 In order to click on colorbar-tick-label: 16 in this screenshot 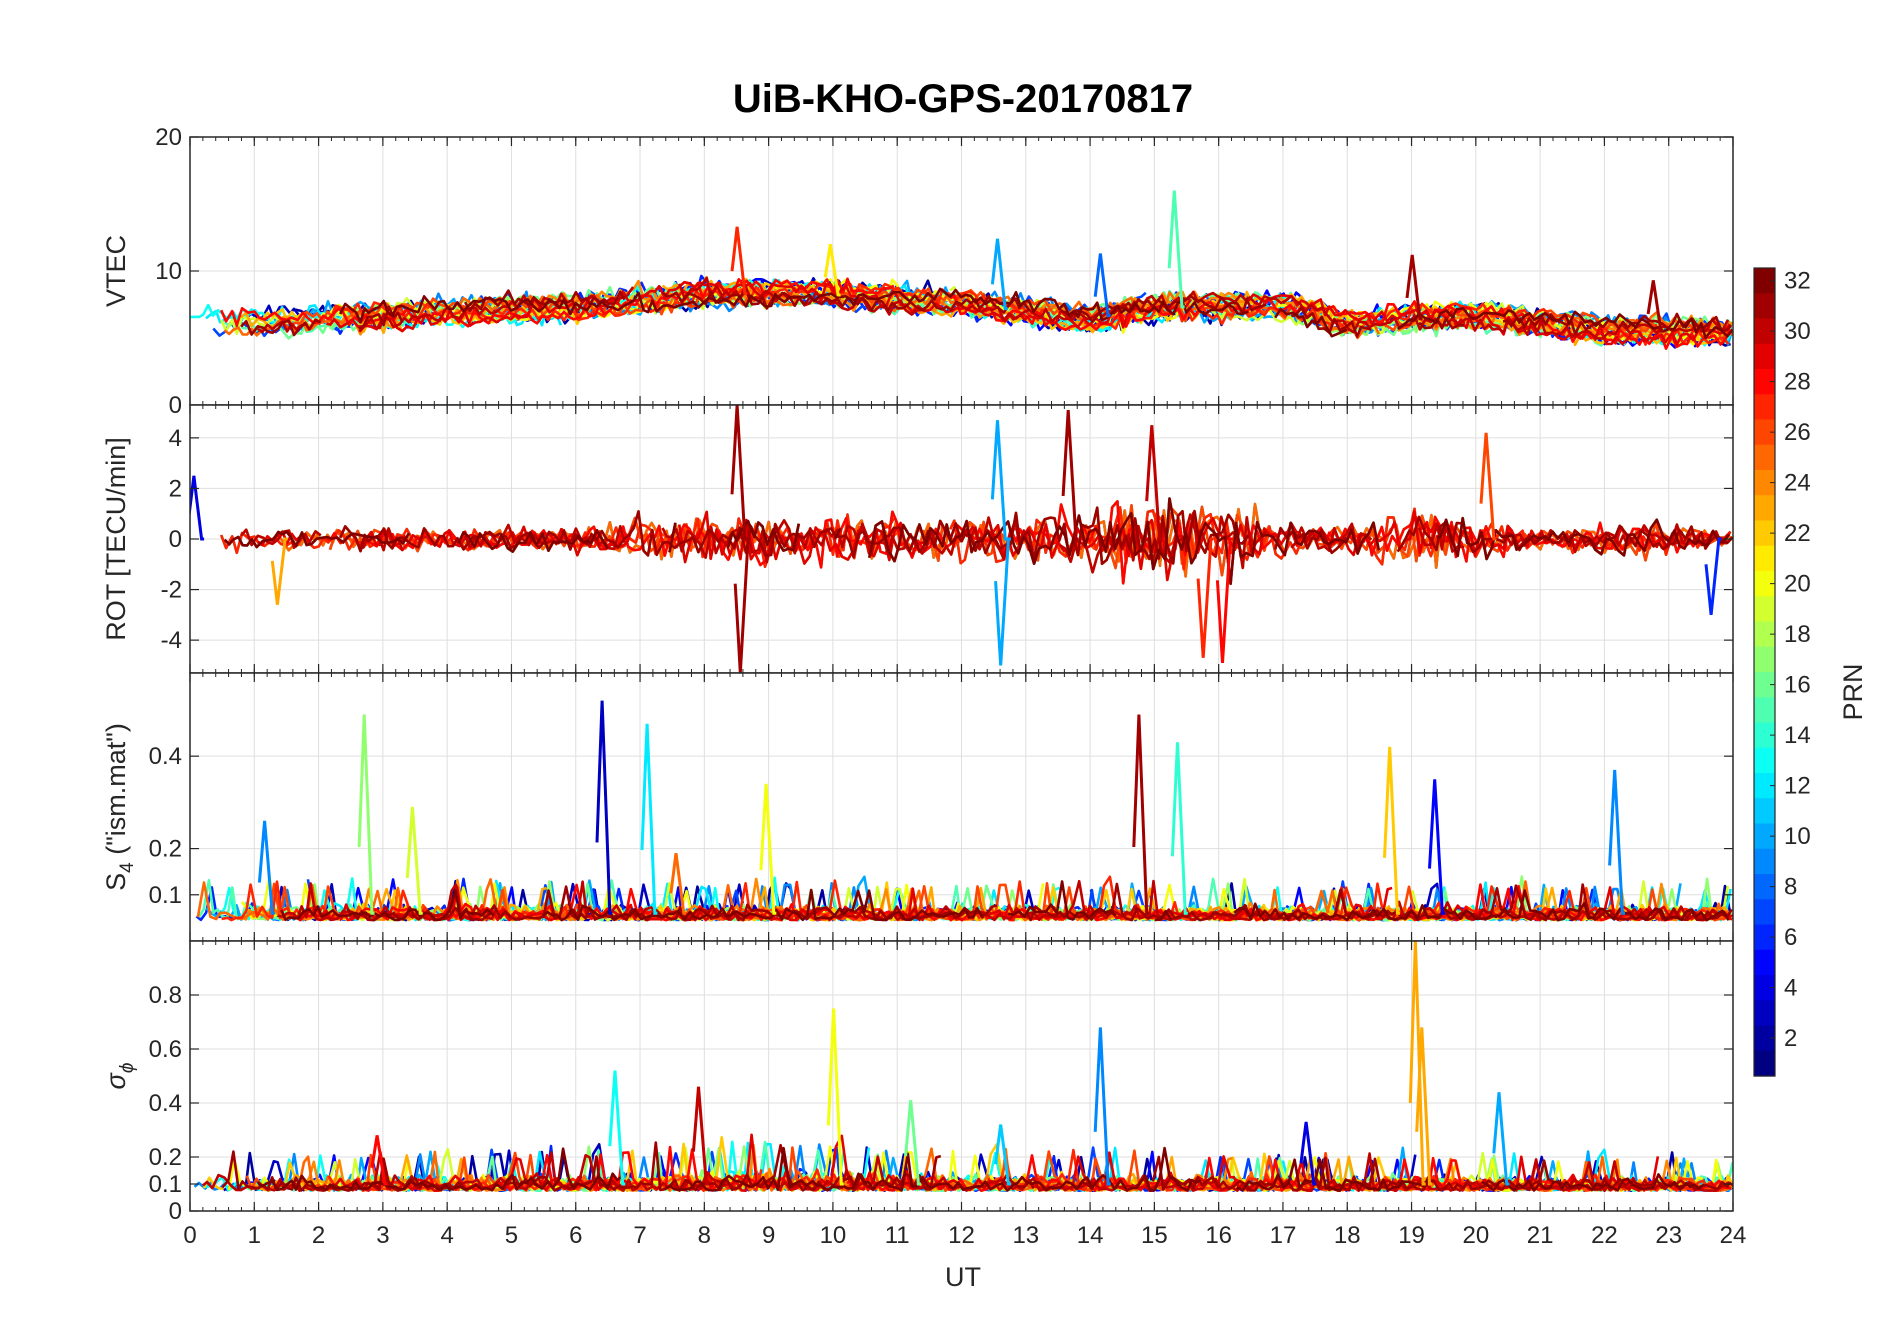, I will do `click(1797, 685)`.